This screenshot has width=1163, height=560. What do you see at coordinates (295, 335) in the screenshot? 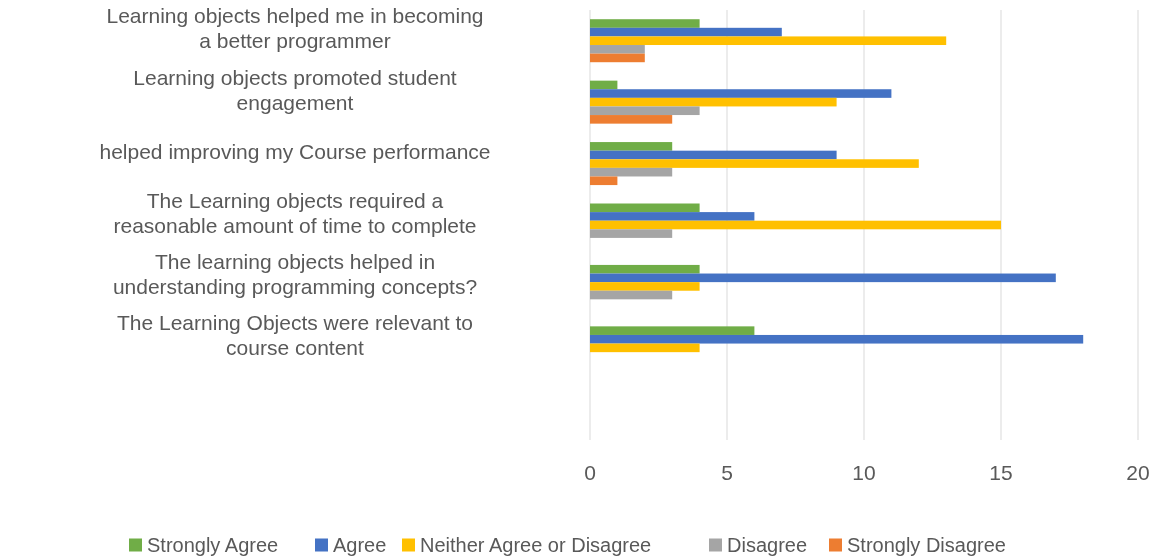
I see `y-tick-label: The Learning Objects were relevant to course content` at bounding box center [295, 335].